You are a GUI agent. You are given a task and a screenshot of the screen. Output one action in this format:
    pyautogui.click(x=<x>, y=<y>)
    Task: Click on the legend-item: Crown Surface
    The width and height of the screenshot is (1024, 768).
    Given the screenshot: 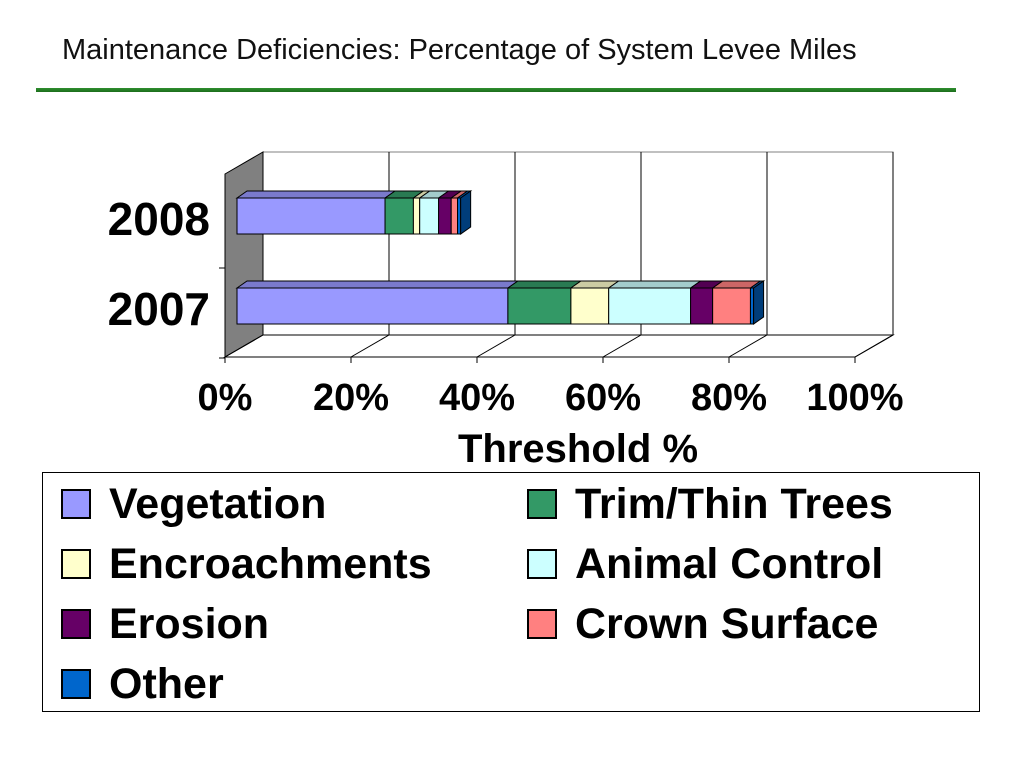 What is the action you would take?
    pyautogui.click(x=703, y=623)
    